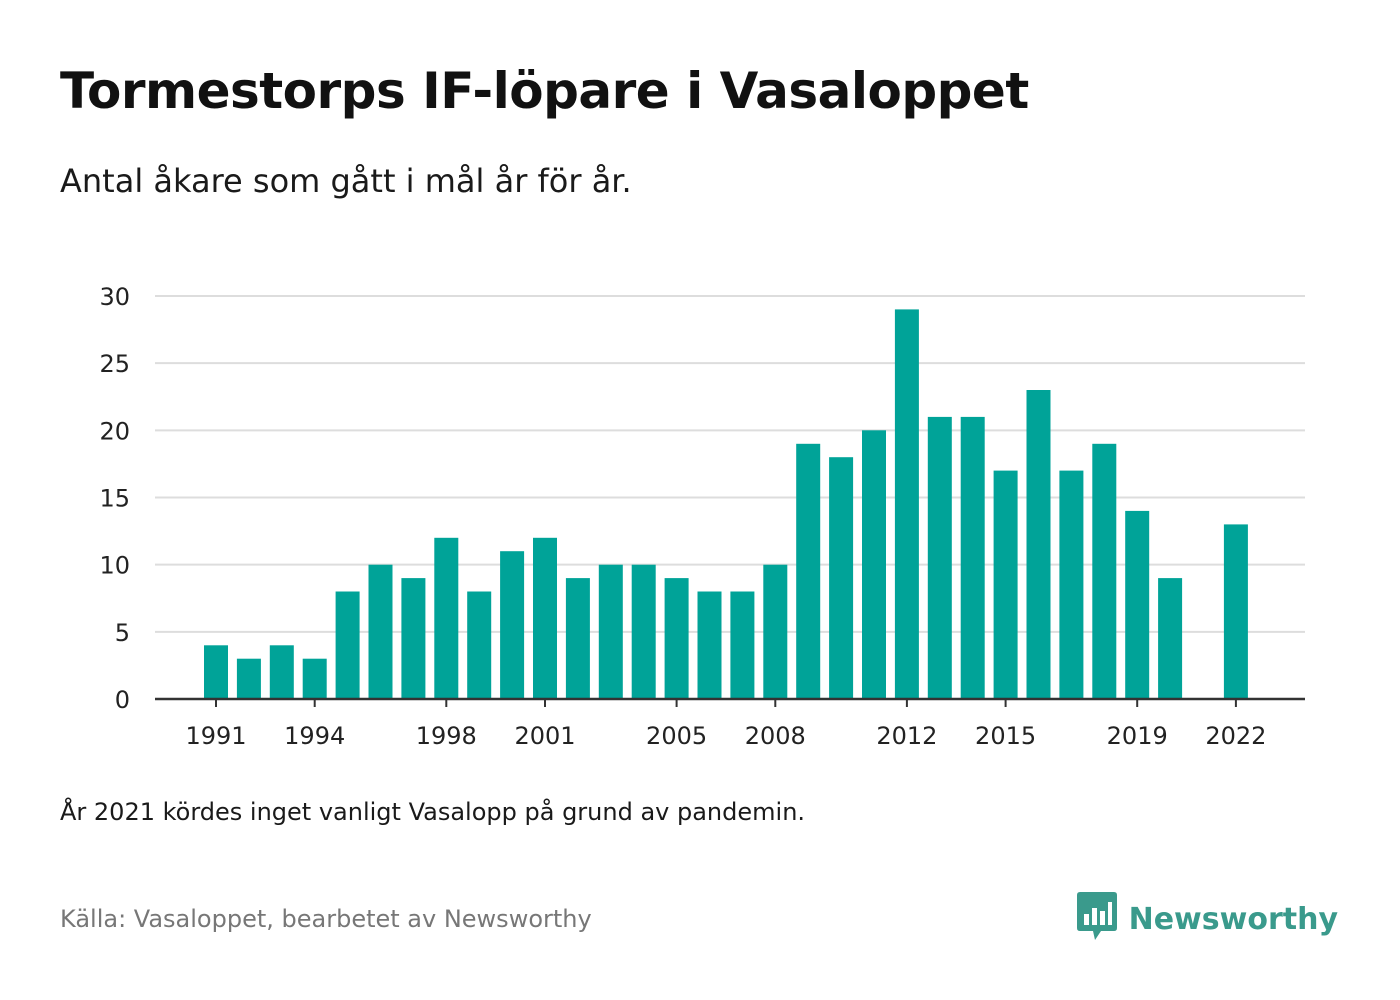  I want to click on brand-logo: Newsworthy, so click(1207, 919).